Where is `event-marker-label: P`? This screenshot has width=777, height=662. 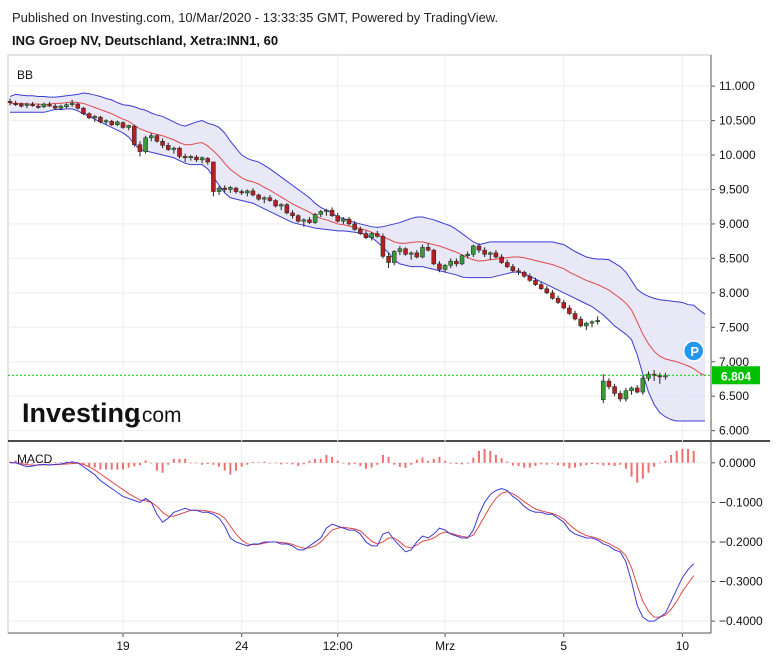 event-marker-label: P is located at coordinates (694, 351).